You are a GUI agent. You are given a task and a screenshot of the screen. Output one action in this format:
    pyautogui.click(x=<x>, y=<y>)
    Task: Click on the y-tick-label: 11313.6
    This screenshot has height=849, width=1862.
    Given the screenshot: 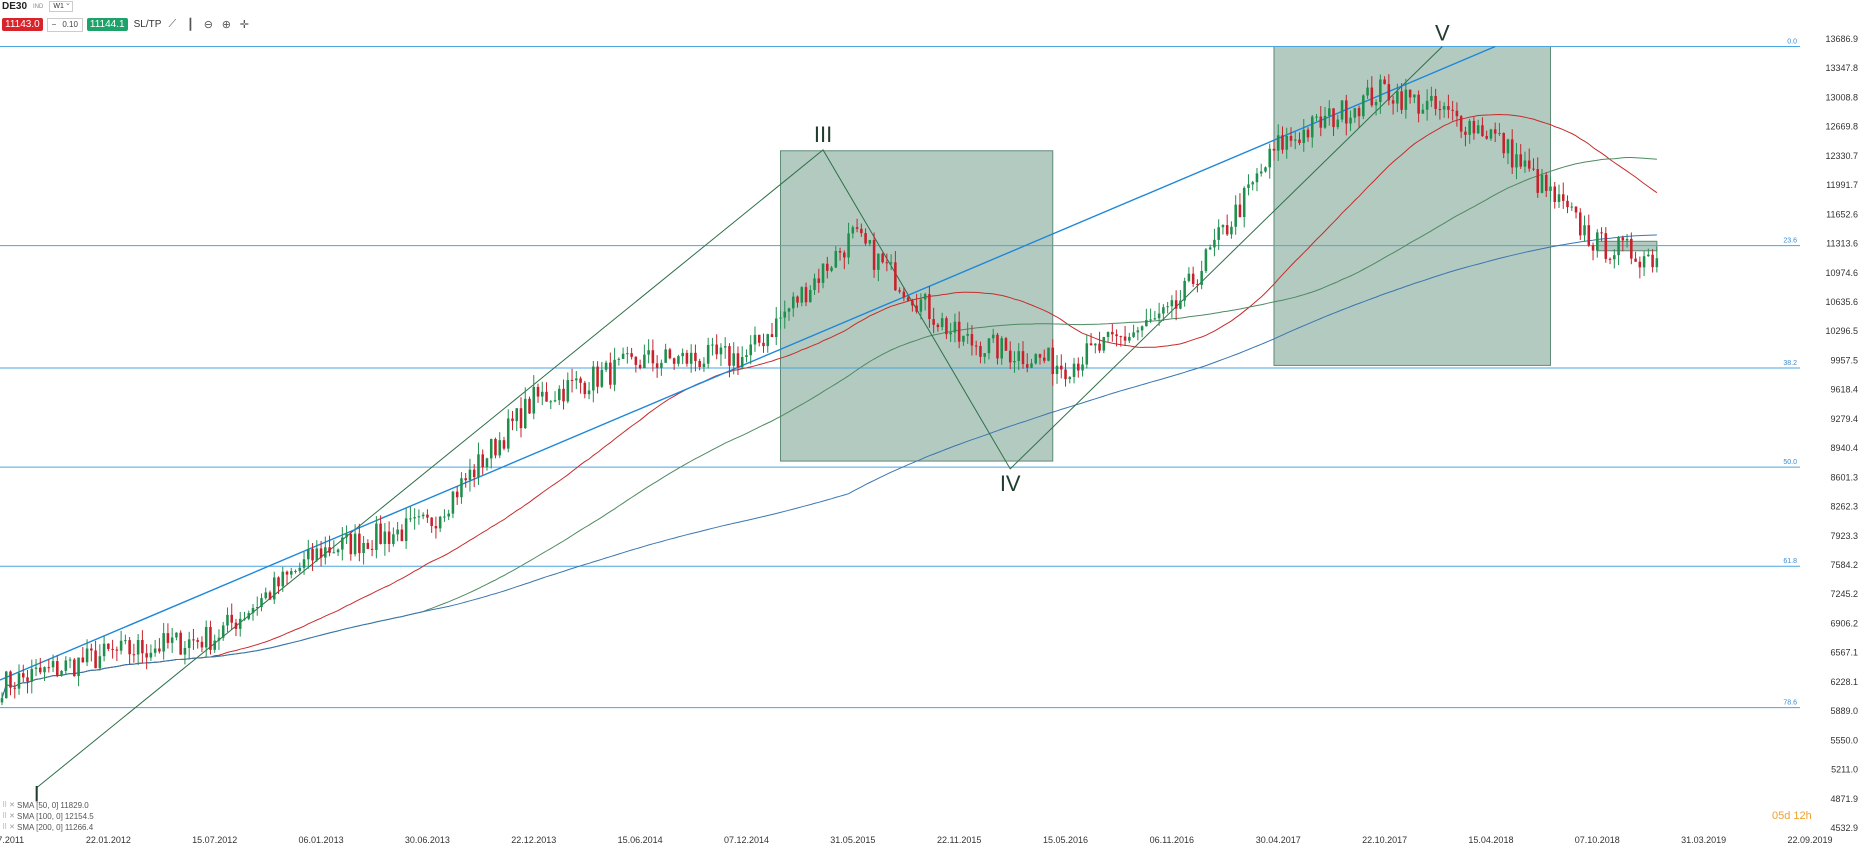 What is the action you would take?
    pyautogui.click(x=1842, y=244)
    